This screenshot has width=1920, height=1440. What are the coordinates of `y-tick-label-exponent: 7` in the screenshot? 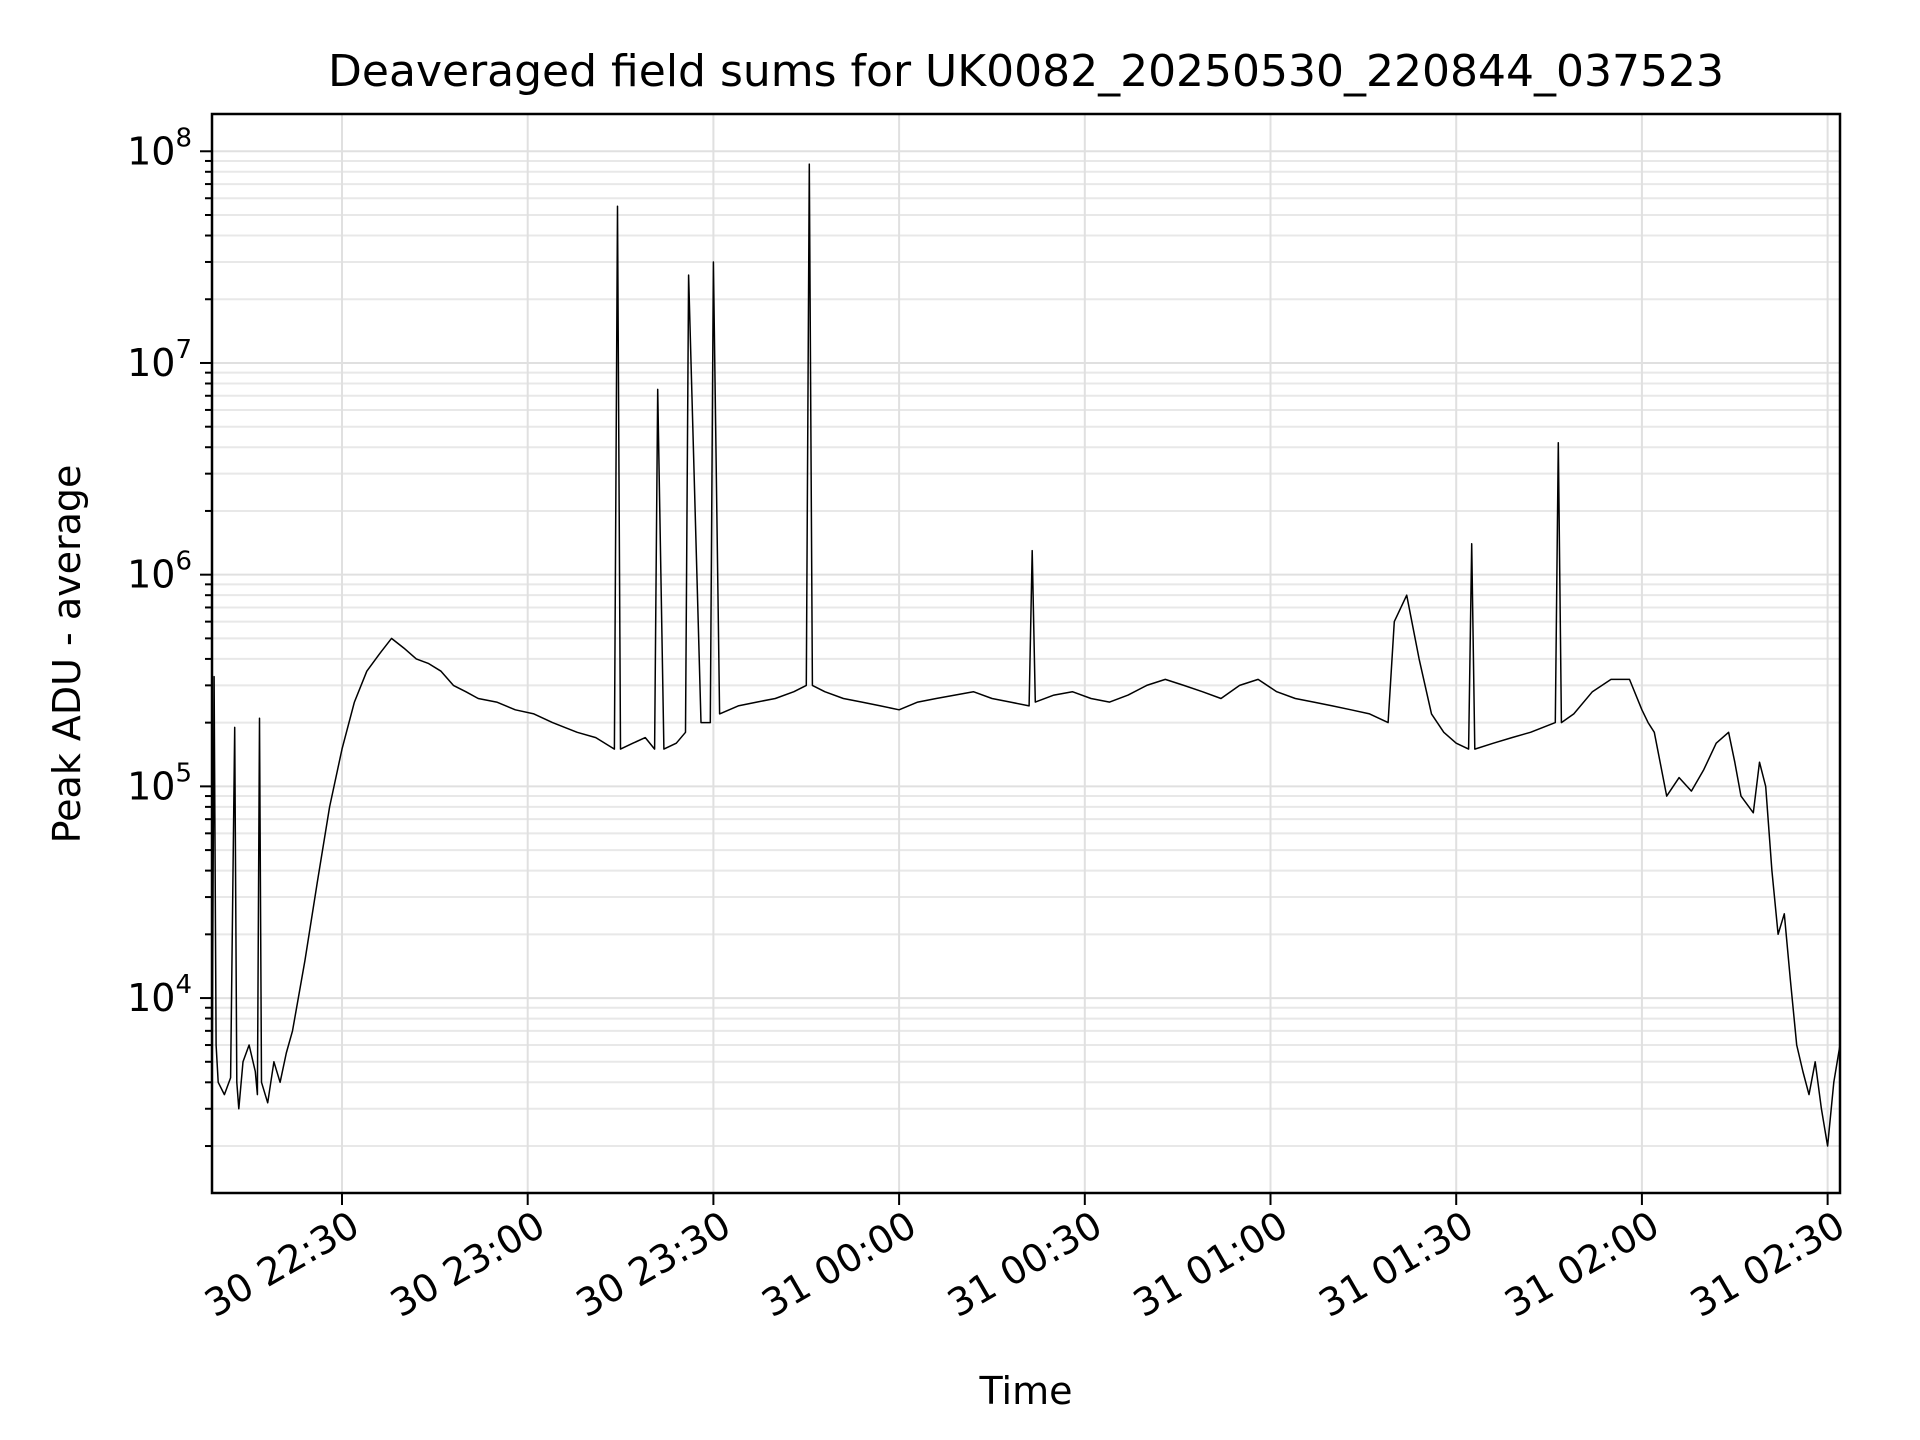 It's located at (183, 350).